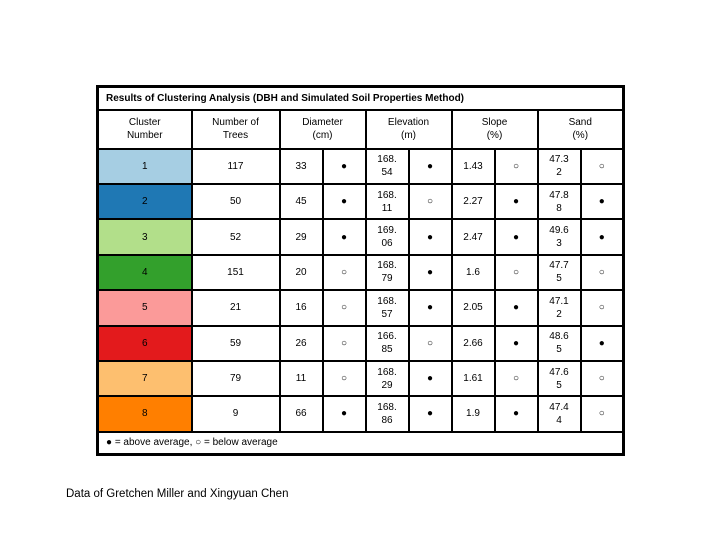  I want to click on slope-value-cell: 2.27, so click(473, 202).